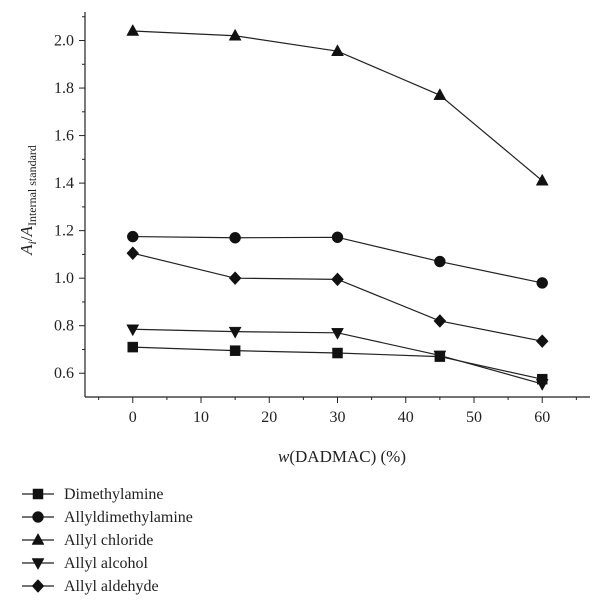  What do you see at coordinates (106, 563) in the screenshot?
I see `legend-label: Allyl alcohol` at bounding box center [106, 563].